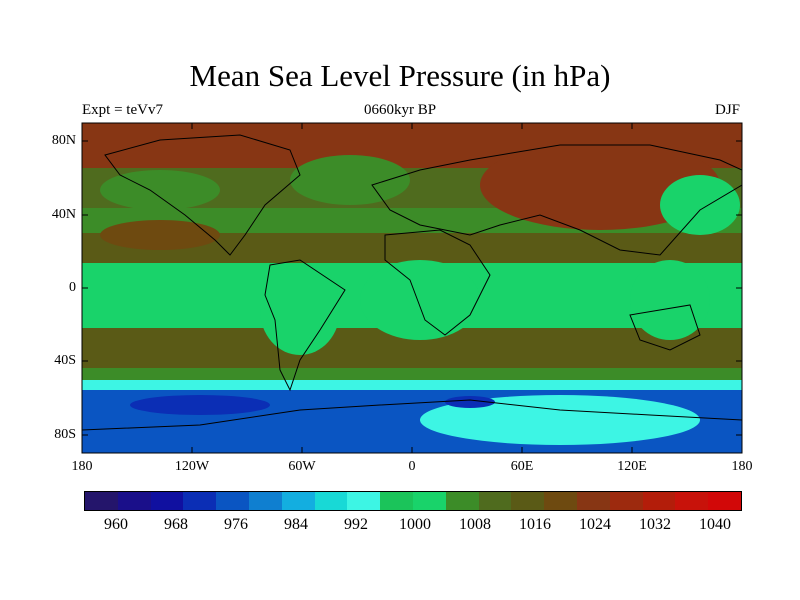 The width and height of the screenshot is (800, 600). What do you see at coordinates (475, 524) in the screenshot?
I see `colorbar-label: 1008` at bounding box center [475, 524].